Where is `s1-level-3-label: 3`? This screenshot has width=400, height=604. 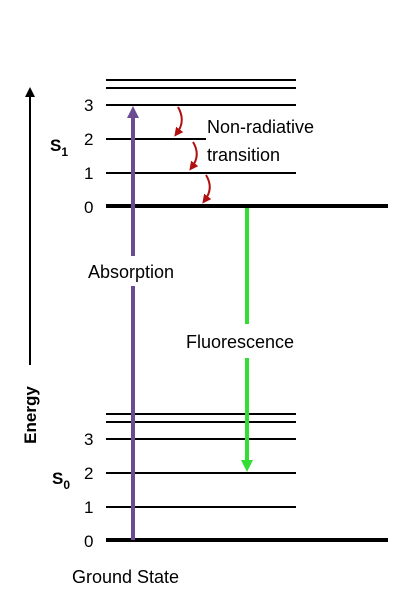
s1-level-3-label: 3 is located at coordinates (88, 105).